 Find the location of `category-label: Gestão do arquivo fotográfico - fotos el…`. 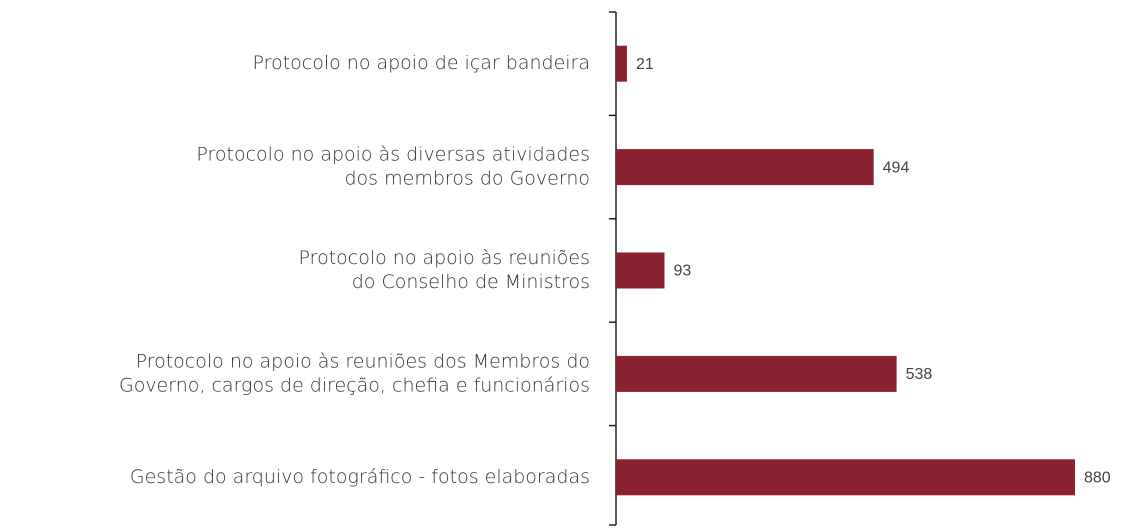

category-label: Gestão do arquivo fotográfico - fotos el… is located at coordinates (360, 477).